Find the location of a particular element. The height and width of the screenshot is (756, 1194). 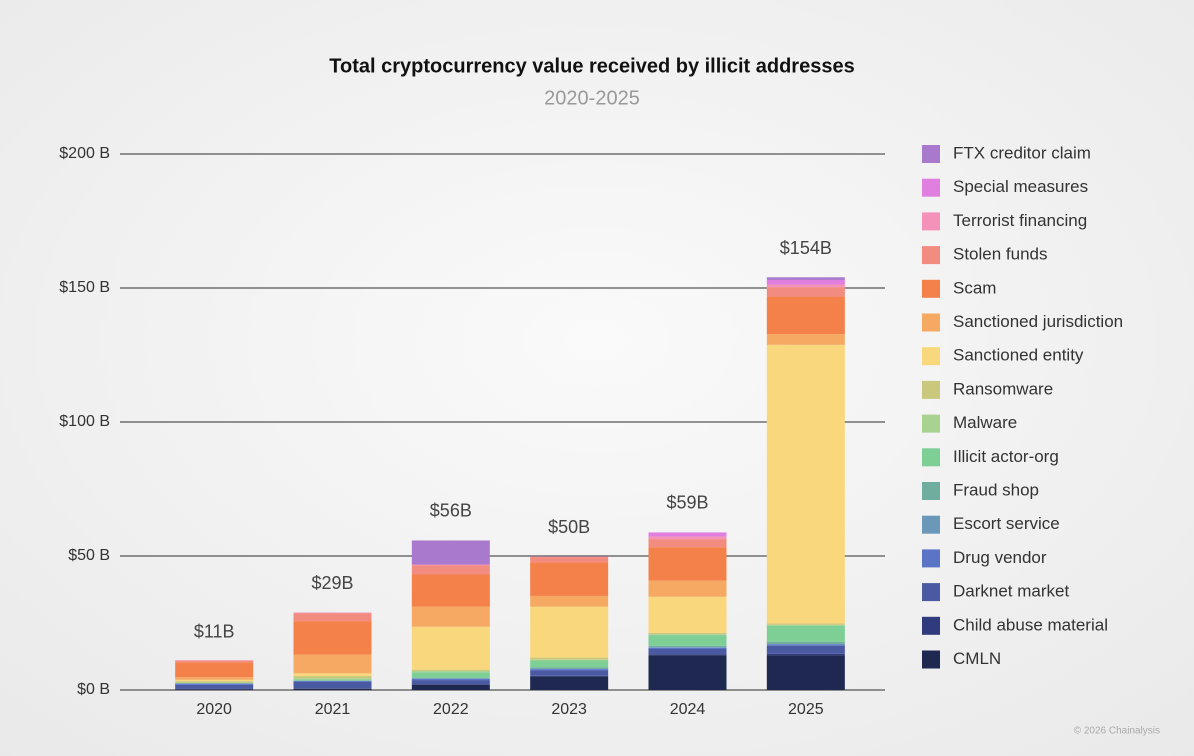

legend-label: FTX creditor claim is located at coordinates (1022, 152).